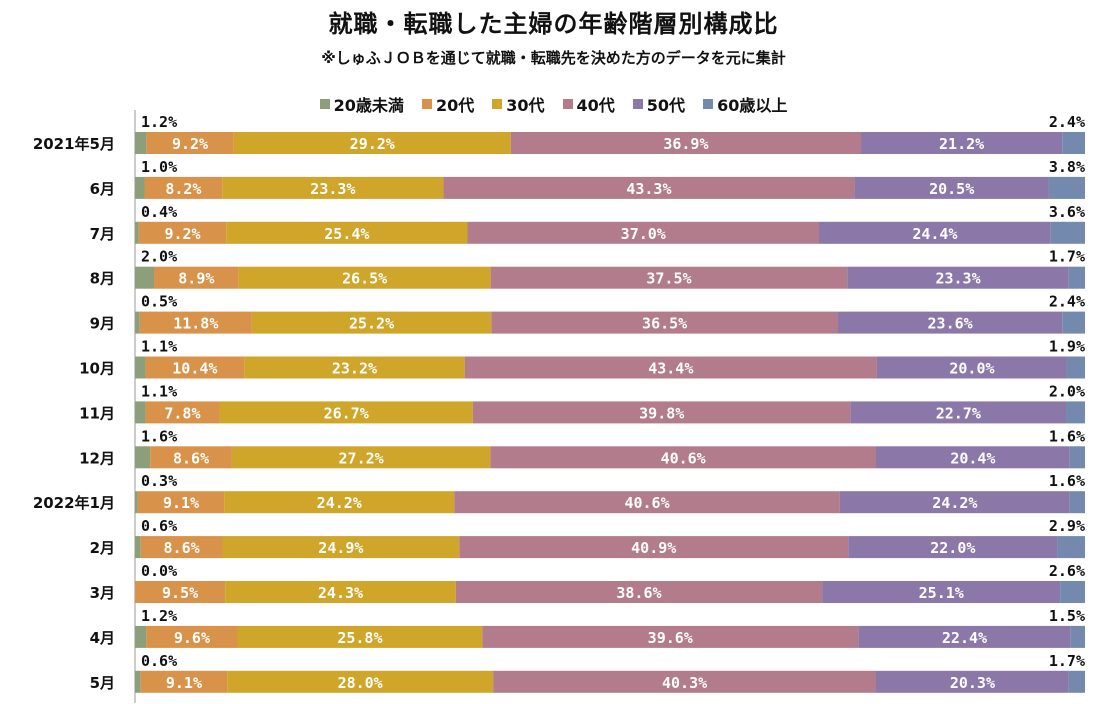 The height and width of the screenshot is (704, 1107). I want to click on data-label: 8.9%, so click(196, 279).